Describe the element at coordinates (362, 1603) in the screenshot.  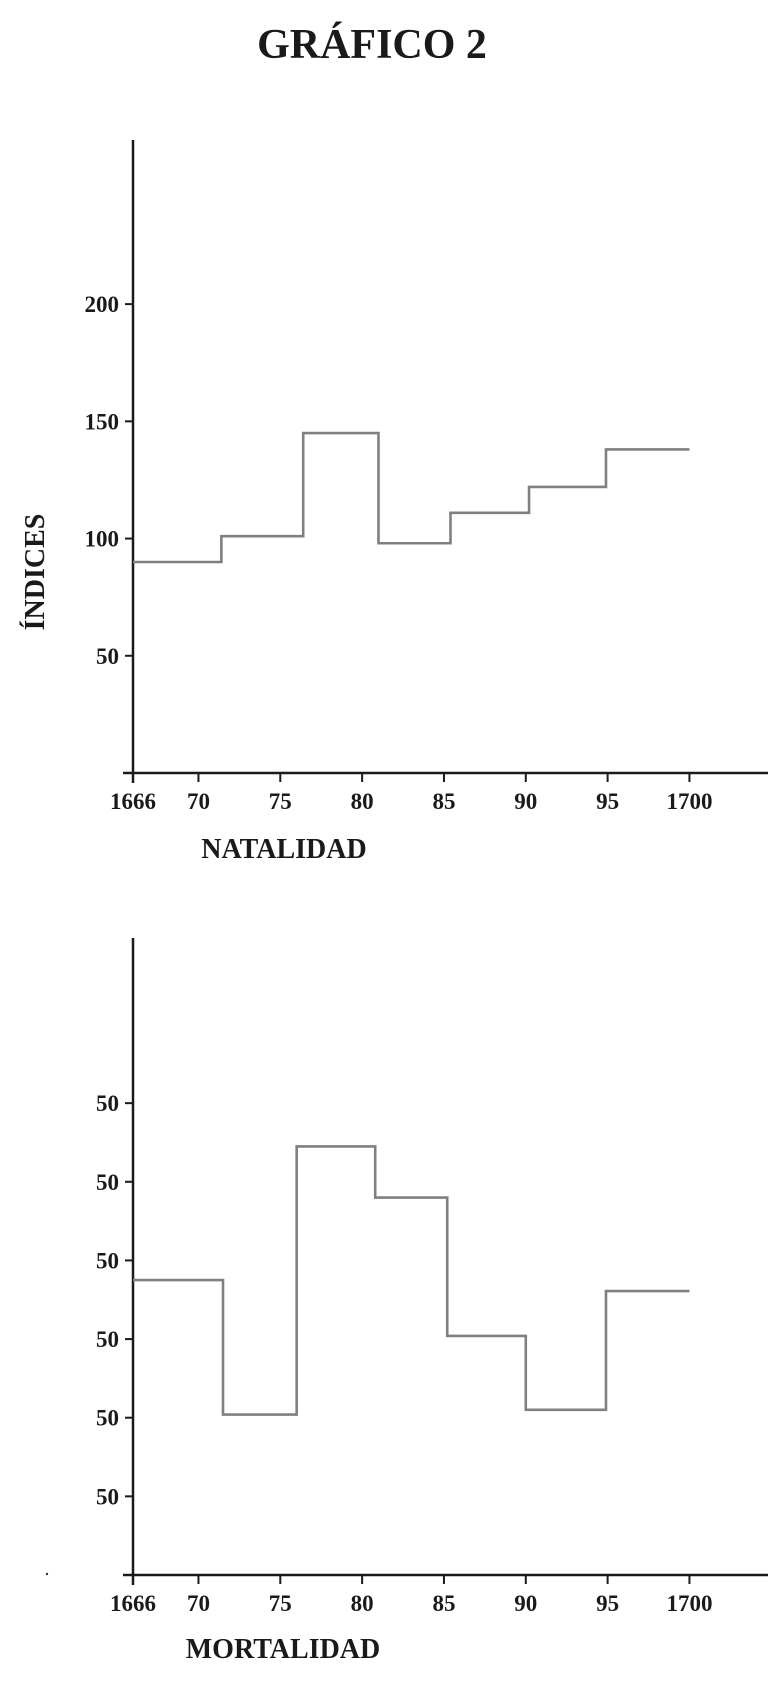
I see `mortalidad-x-tick-label: 80` at that location.